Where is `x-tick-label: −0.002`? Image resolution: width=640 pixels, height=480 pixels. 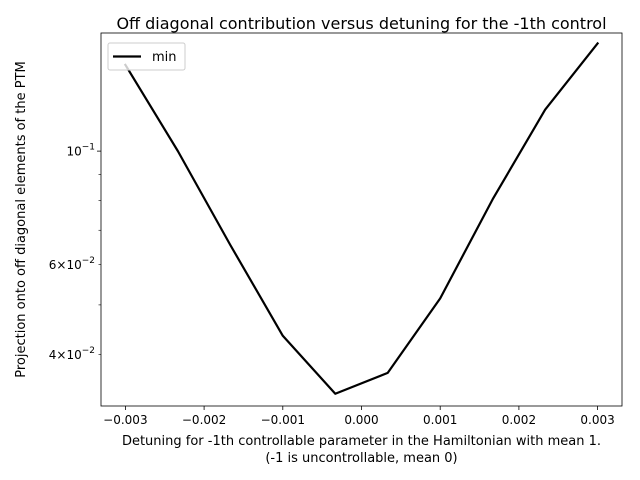
x-tick-label: −0.002 is located at coordinates (204, 420).